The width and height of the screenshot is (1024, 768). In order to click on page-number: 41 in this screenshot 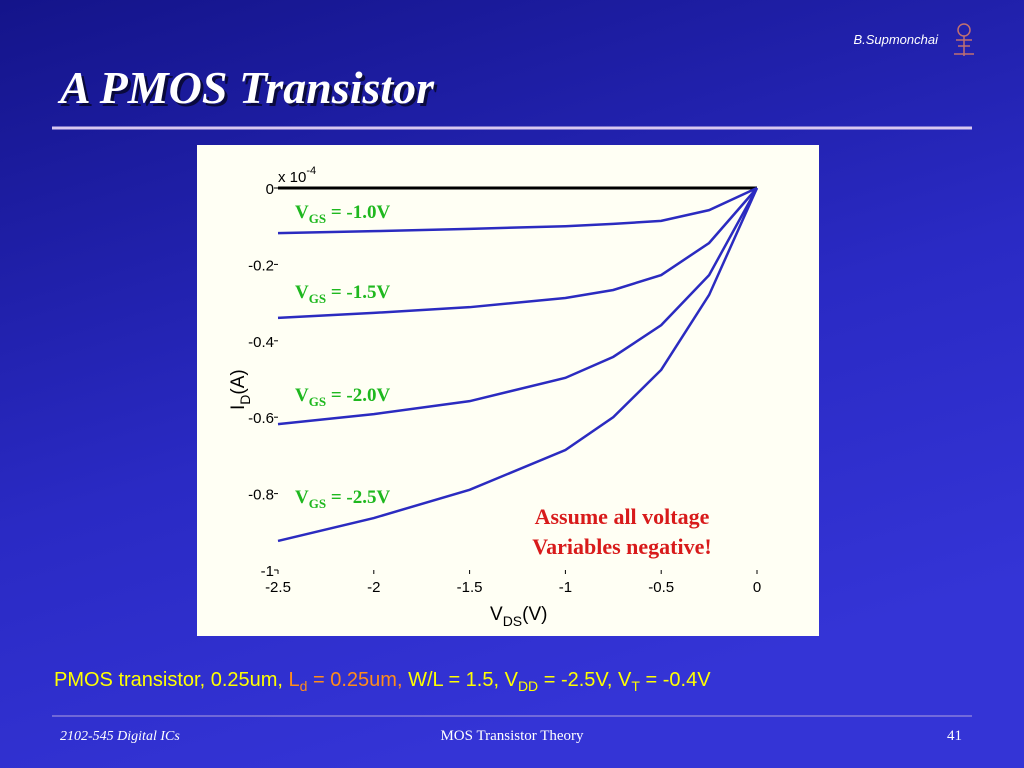, I will do `click(954, 736)`.